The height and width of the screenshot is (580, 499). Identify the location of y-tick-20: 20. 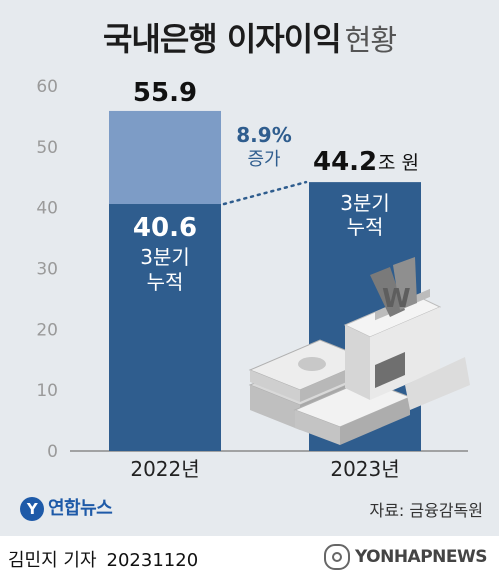
(47, 330).